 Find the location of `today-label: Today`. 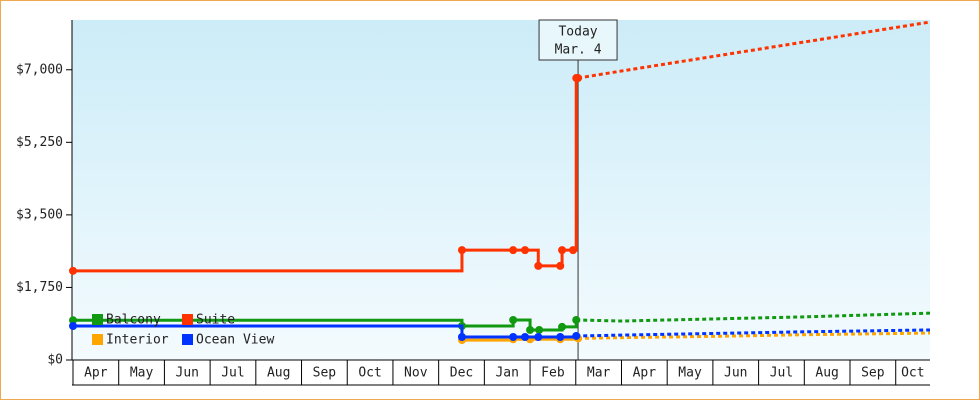

today-label: Today is located at coordinates (577, 32).